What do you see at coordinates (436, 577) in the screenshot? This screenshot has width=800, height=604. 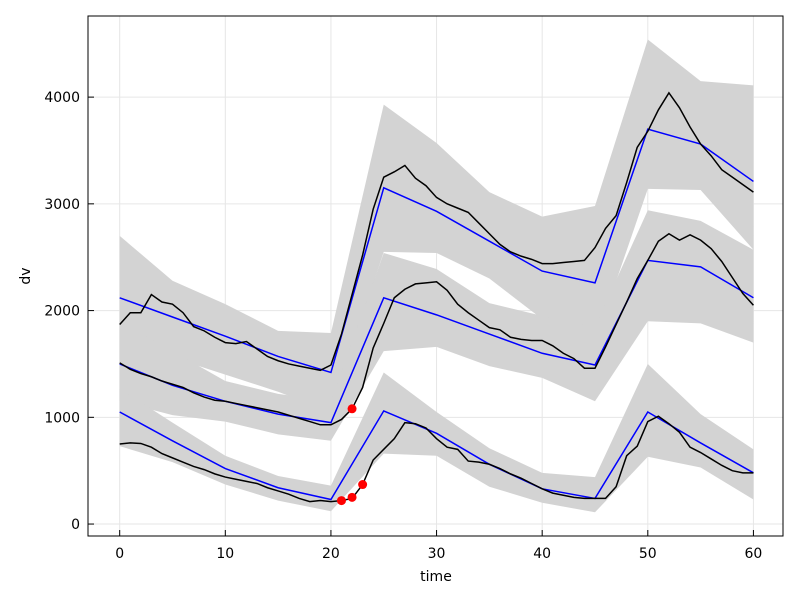 I see `x-axis-label: time` at bounding box center [436, 577].